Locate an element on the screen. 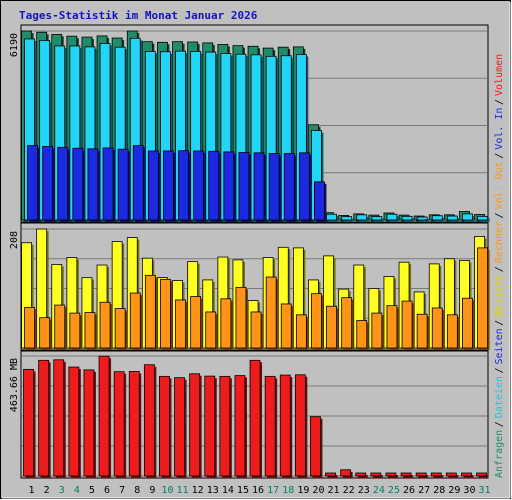 The width and height of the screenshot is (512, 500). legend-entry: Anfragen is located at coordinates (499, 454).